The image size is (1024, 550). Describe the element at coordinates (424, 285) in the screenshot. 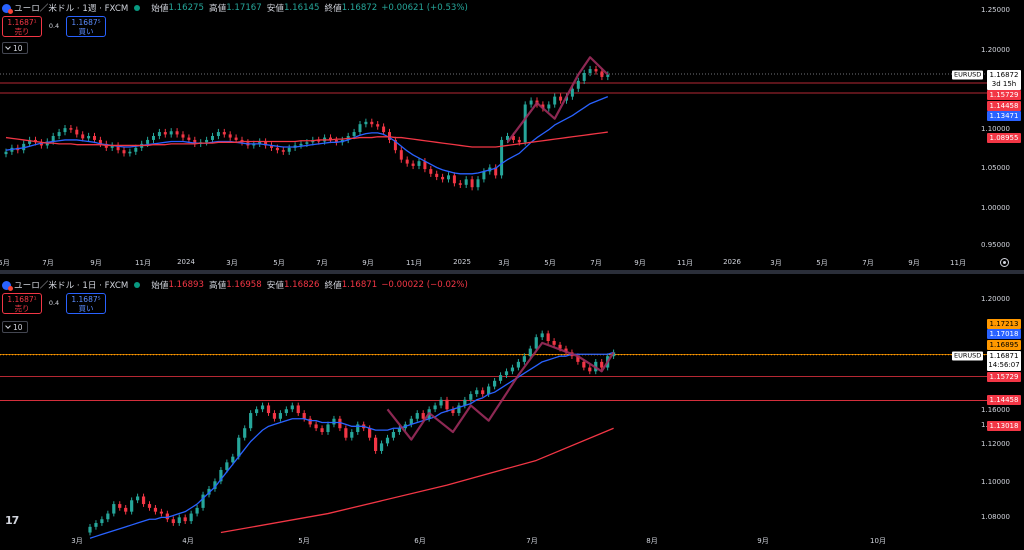

I see `change-value: −0.00022 (−0.02%)` at that location.